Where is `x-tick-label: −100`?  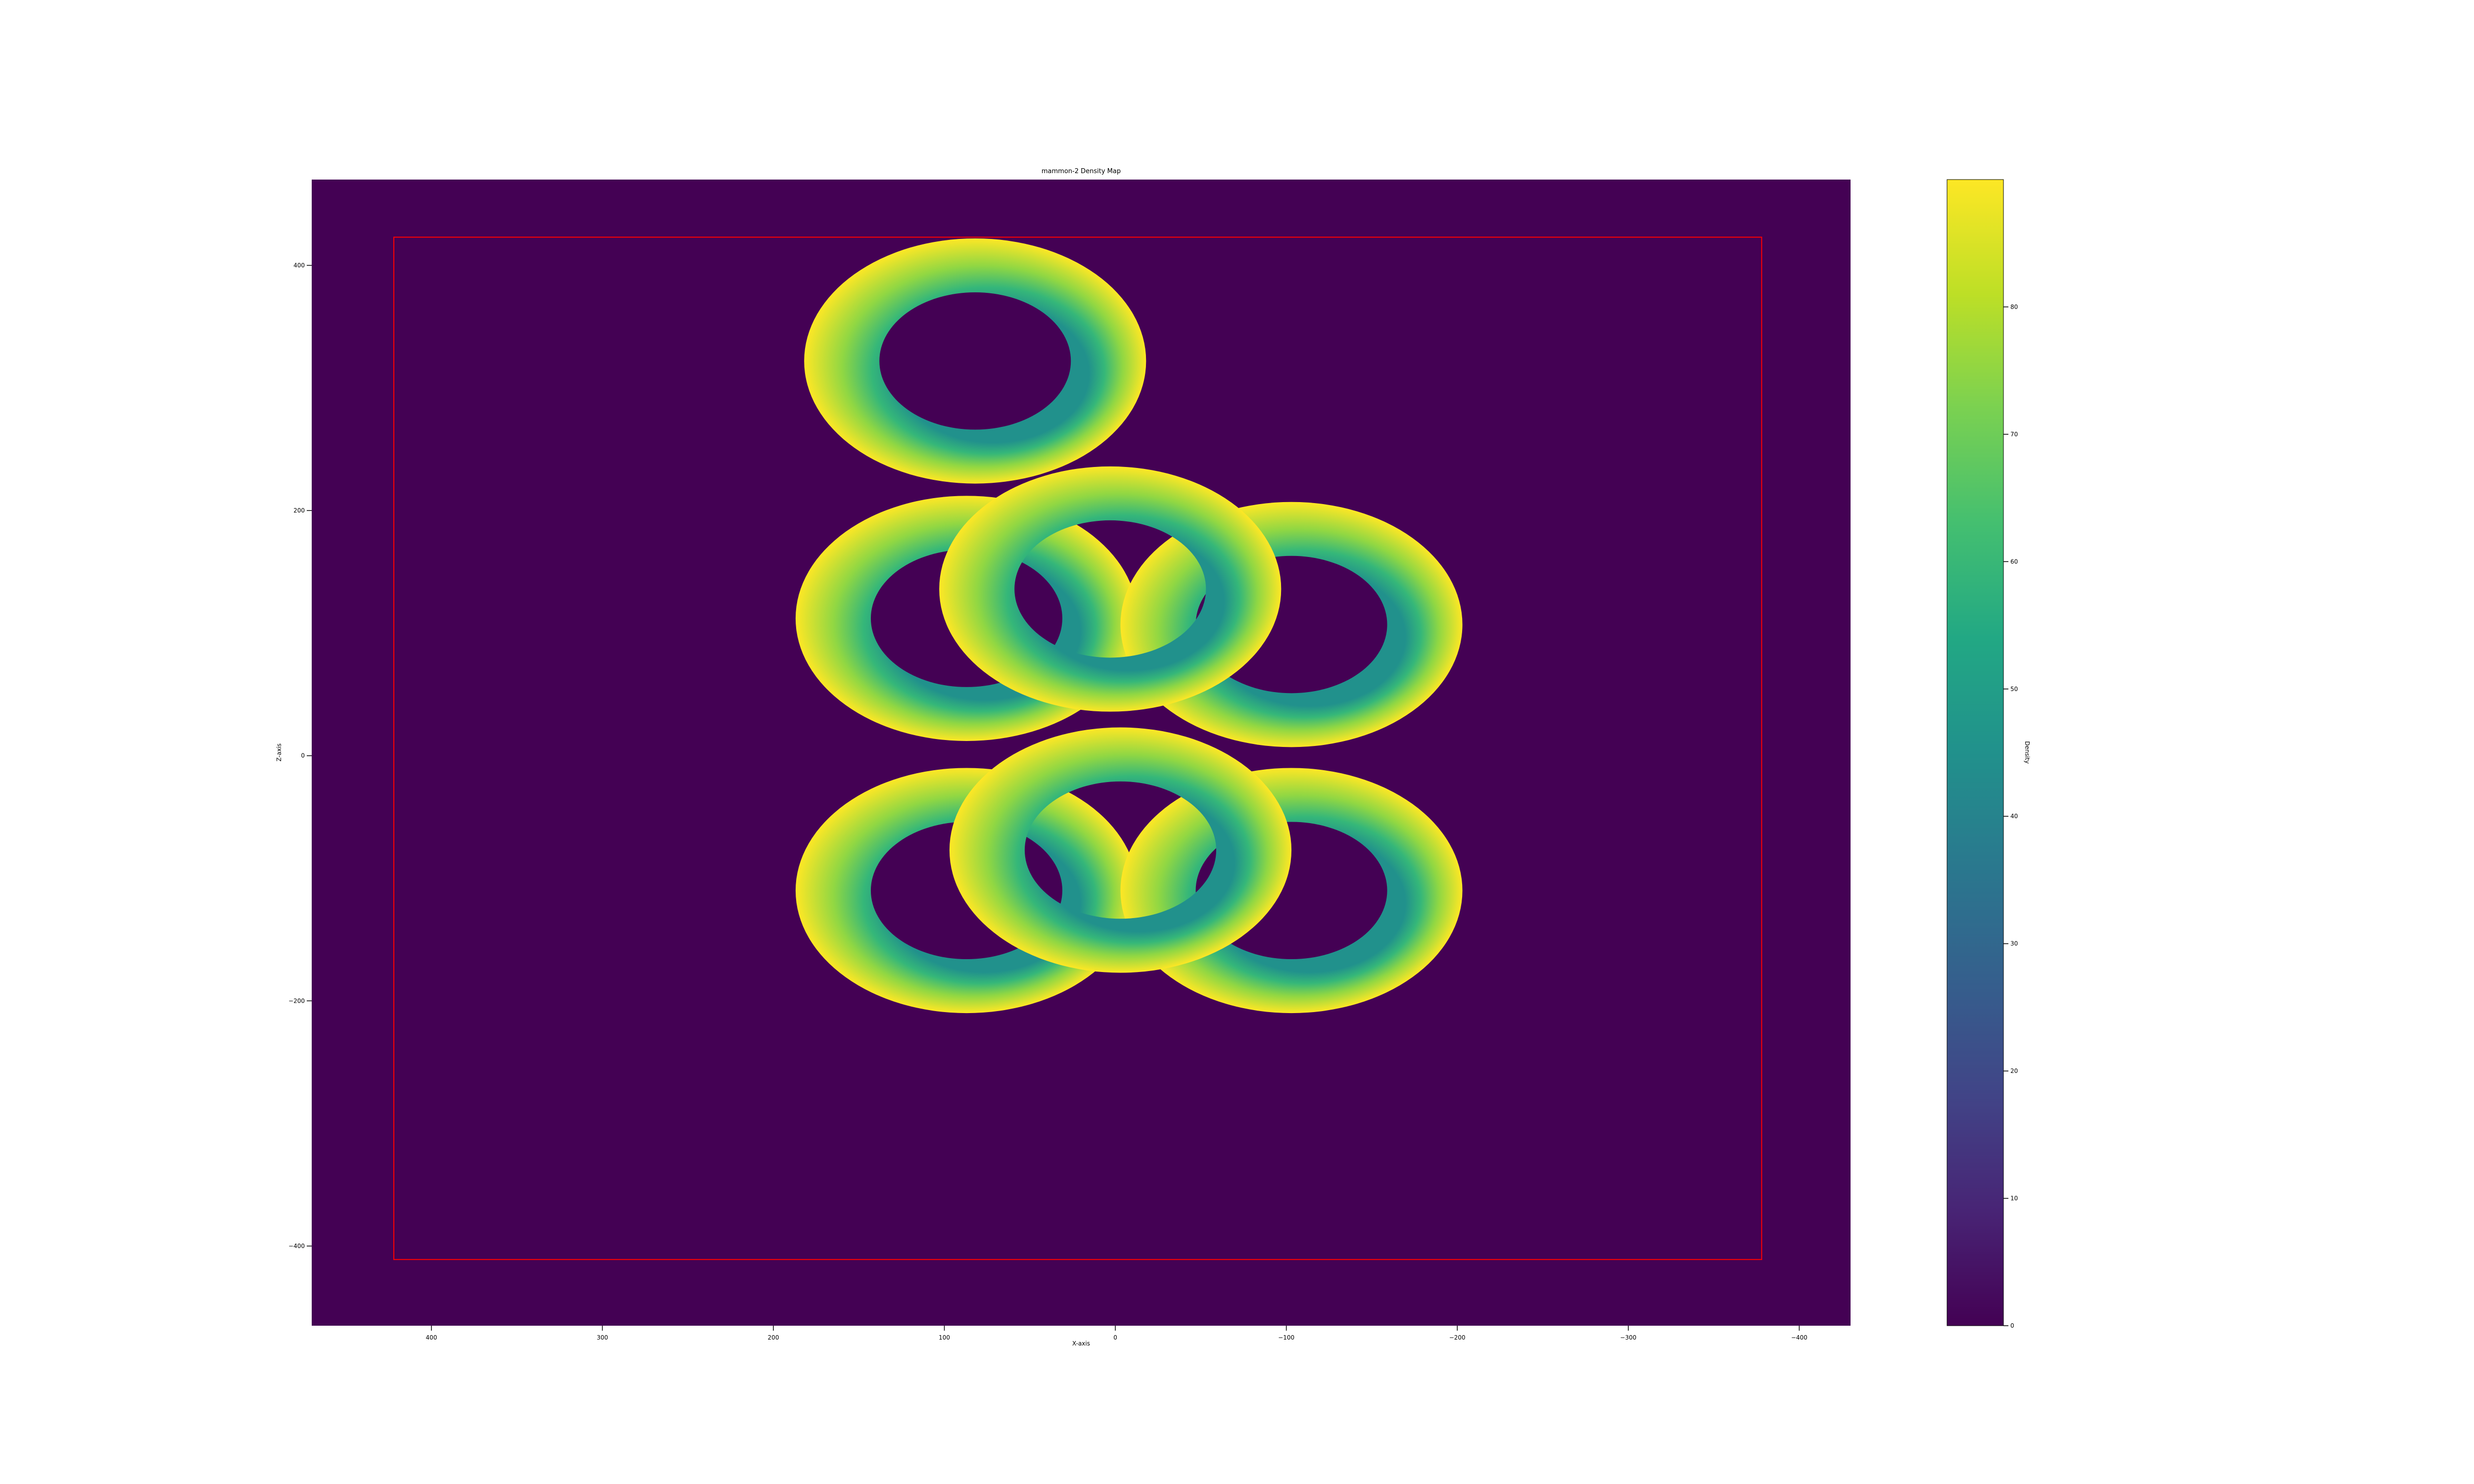 x-tick-label: −100 is located at coordinates (1286, 1337).